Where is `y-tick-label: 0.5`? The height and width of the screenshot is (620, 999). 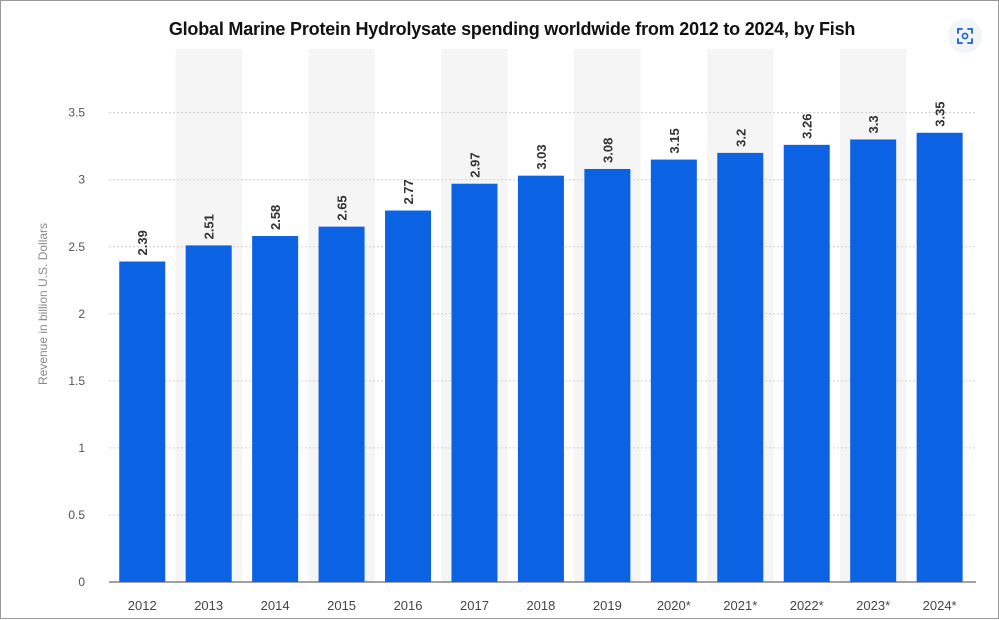 y-tick-label: 0.5 is located at coordinates (76, 515).